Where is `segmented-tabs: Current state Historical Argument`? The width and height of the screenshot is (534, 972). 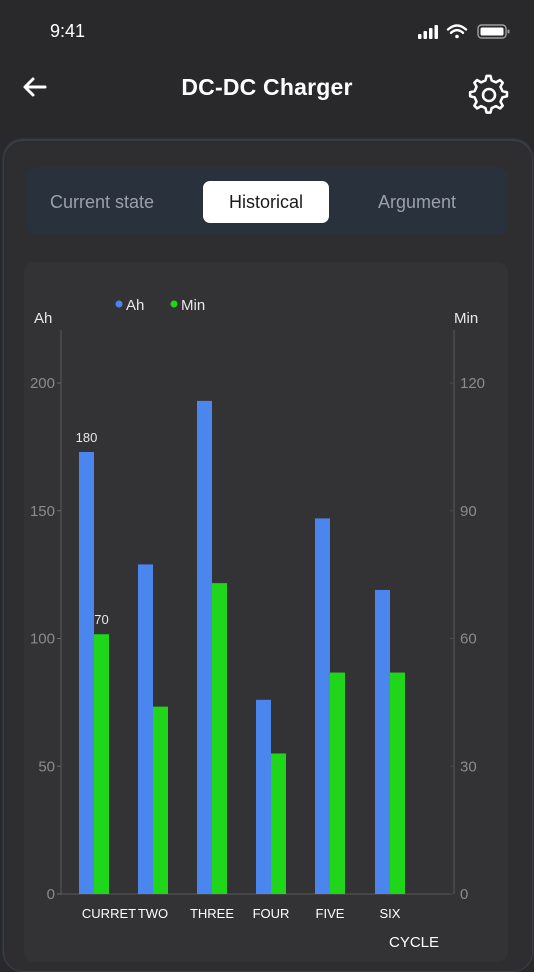
segmented-tabs: Current state Historical Argument is located at coordinates (267, 201).